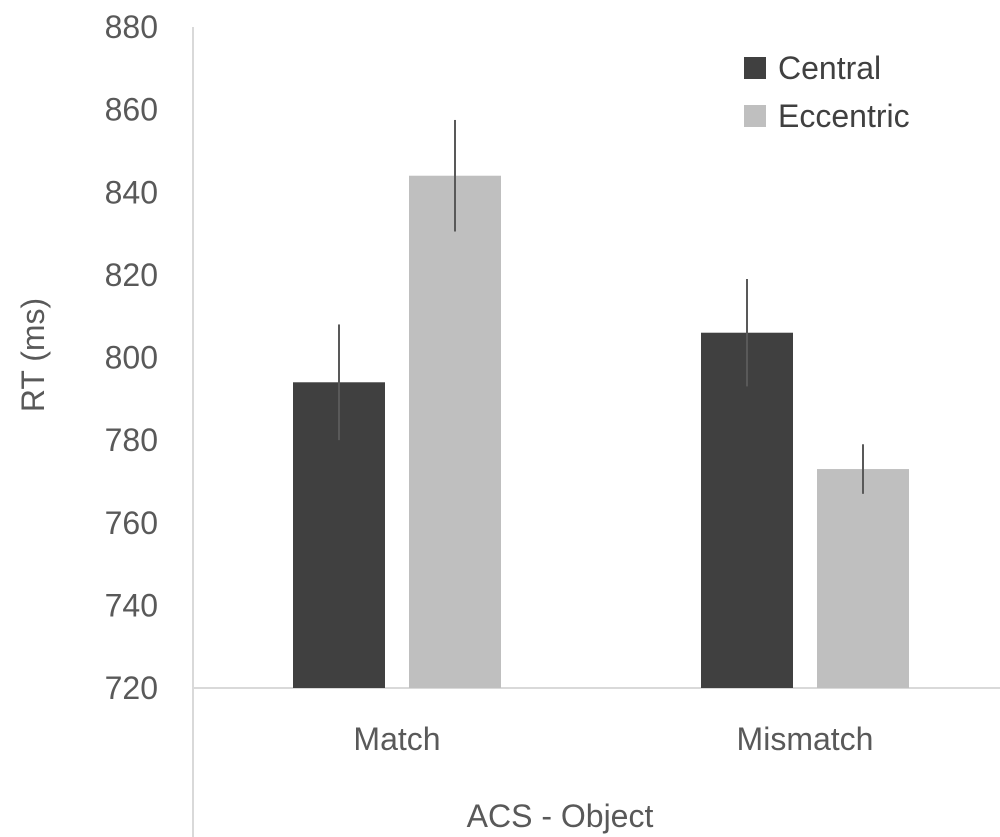 This screenshot has width=1000, height=837. I want to click on legend-label-central: Central, so click(829, 68).